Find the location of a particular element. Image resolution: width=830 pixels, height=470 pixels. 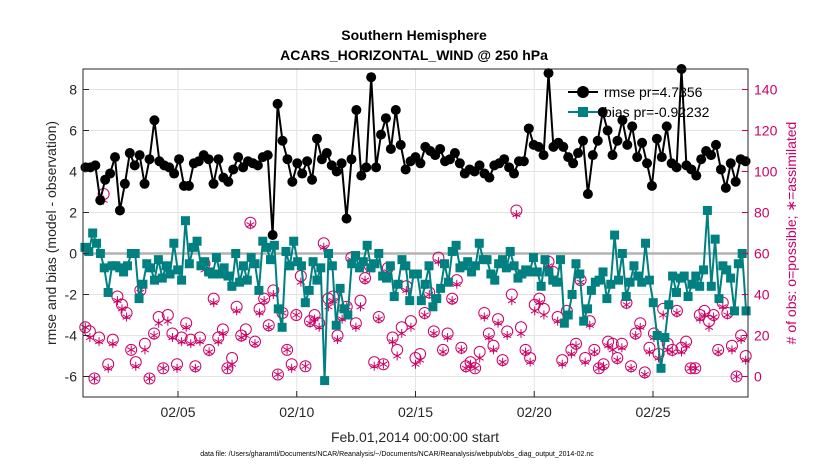

chart-title-line1: Southern Hemisphere is located at coordinates (414, 35).